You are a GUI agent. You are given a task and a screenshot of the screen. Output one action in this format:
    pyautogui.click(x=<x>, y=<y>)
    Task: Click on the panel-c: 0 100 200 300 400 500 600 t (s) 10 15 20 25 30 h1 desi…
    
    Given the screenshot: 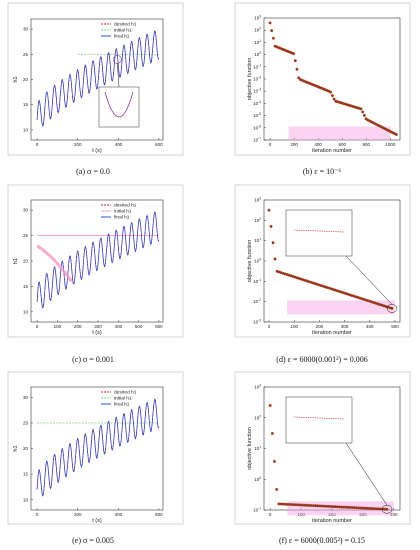 What is the action you would take?
    pyautogui.click(x=95, y=261)
    